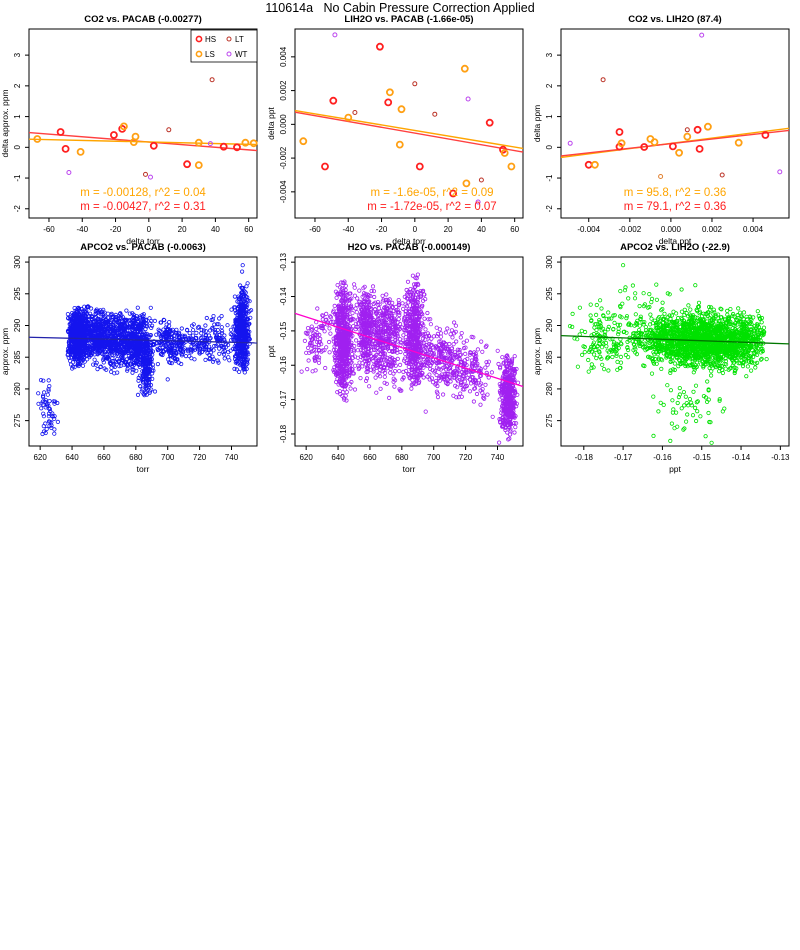  I want to click on annotation-text: m = -1.72e-05, r^2 = 0.07, so click(431, 207).